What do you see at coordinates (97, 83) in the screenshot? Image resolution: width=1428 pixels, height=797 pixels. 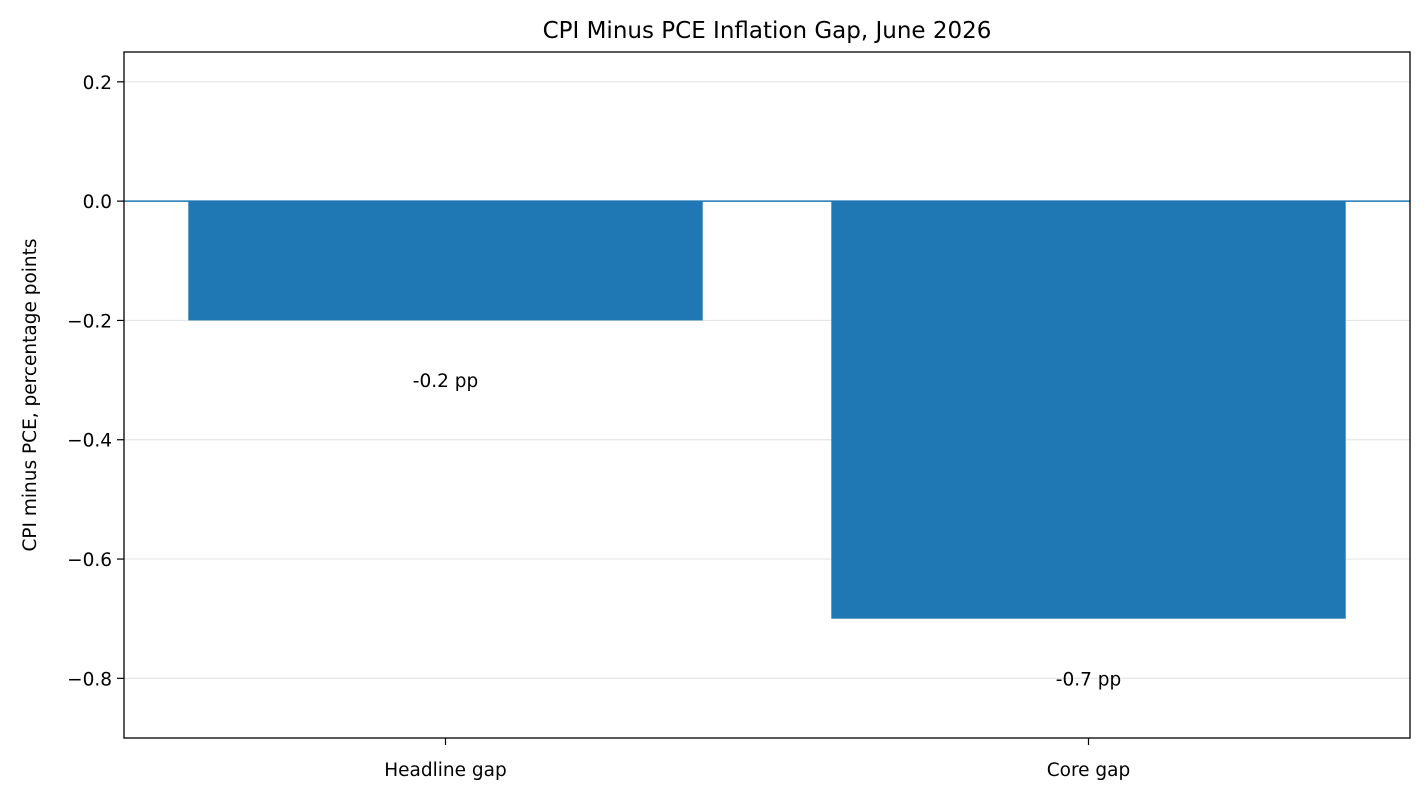 I see `y-tick-label: 0.2` at bounding box center [97, 83].